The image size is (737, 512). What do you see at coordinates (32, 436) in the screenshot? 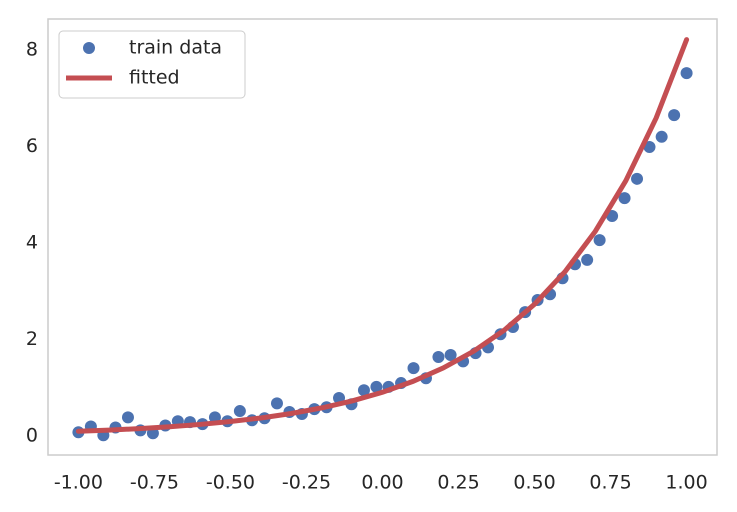
I see `y-tick-label: 0` at bounding box center [32, 436].